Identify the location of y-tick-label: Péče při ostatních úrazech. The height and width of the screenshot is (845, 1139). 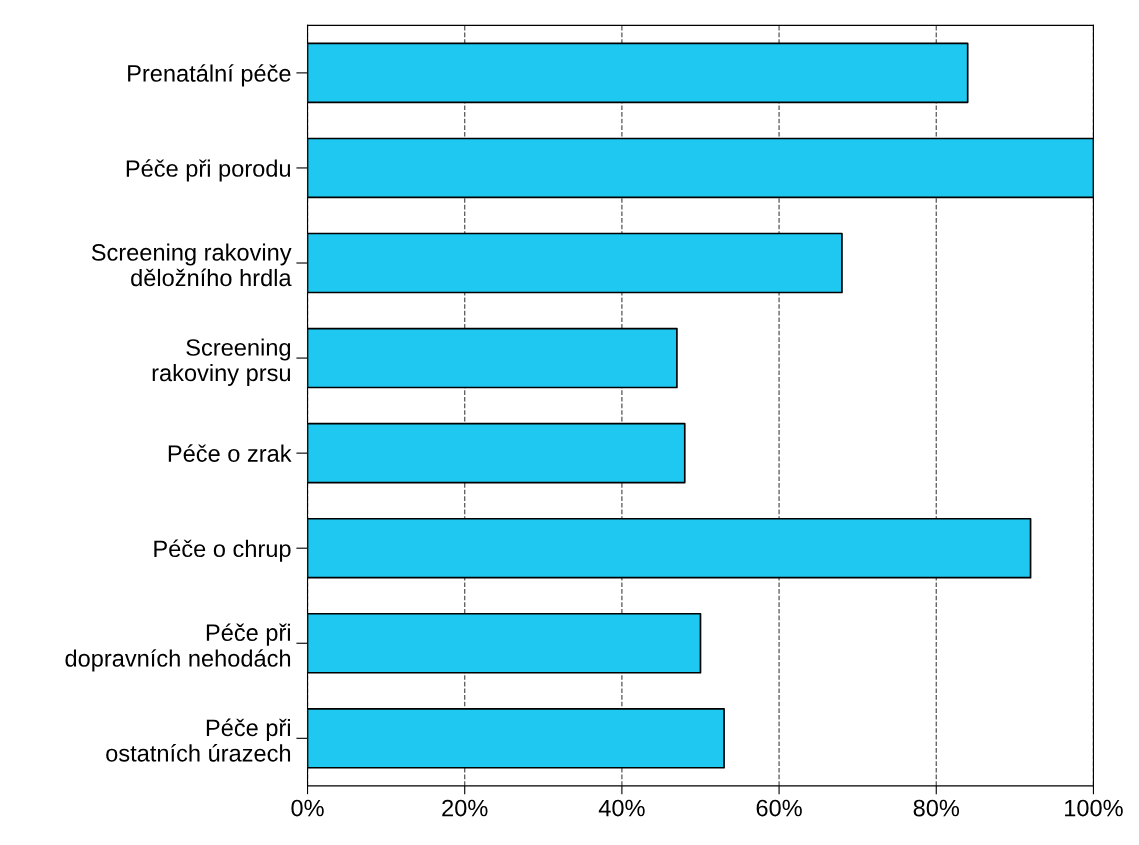
(198, 740).